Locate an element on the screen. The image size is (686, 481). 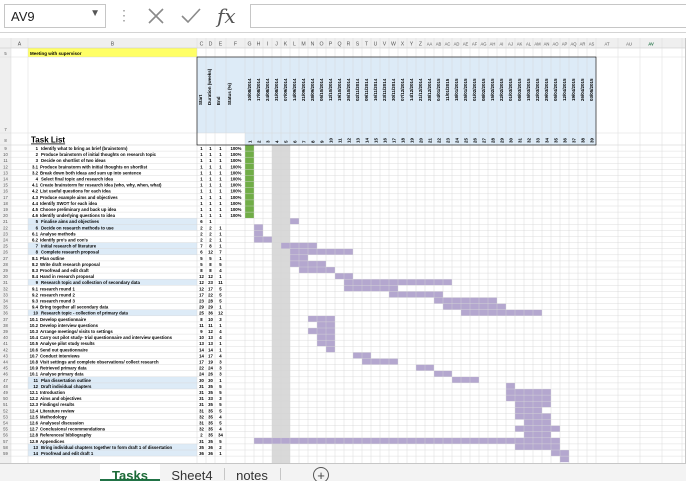
task-end: 5 is located at coordinates (220, 386).